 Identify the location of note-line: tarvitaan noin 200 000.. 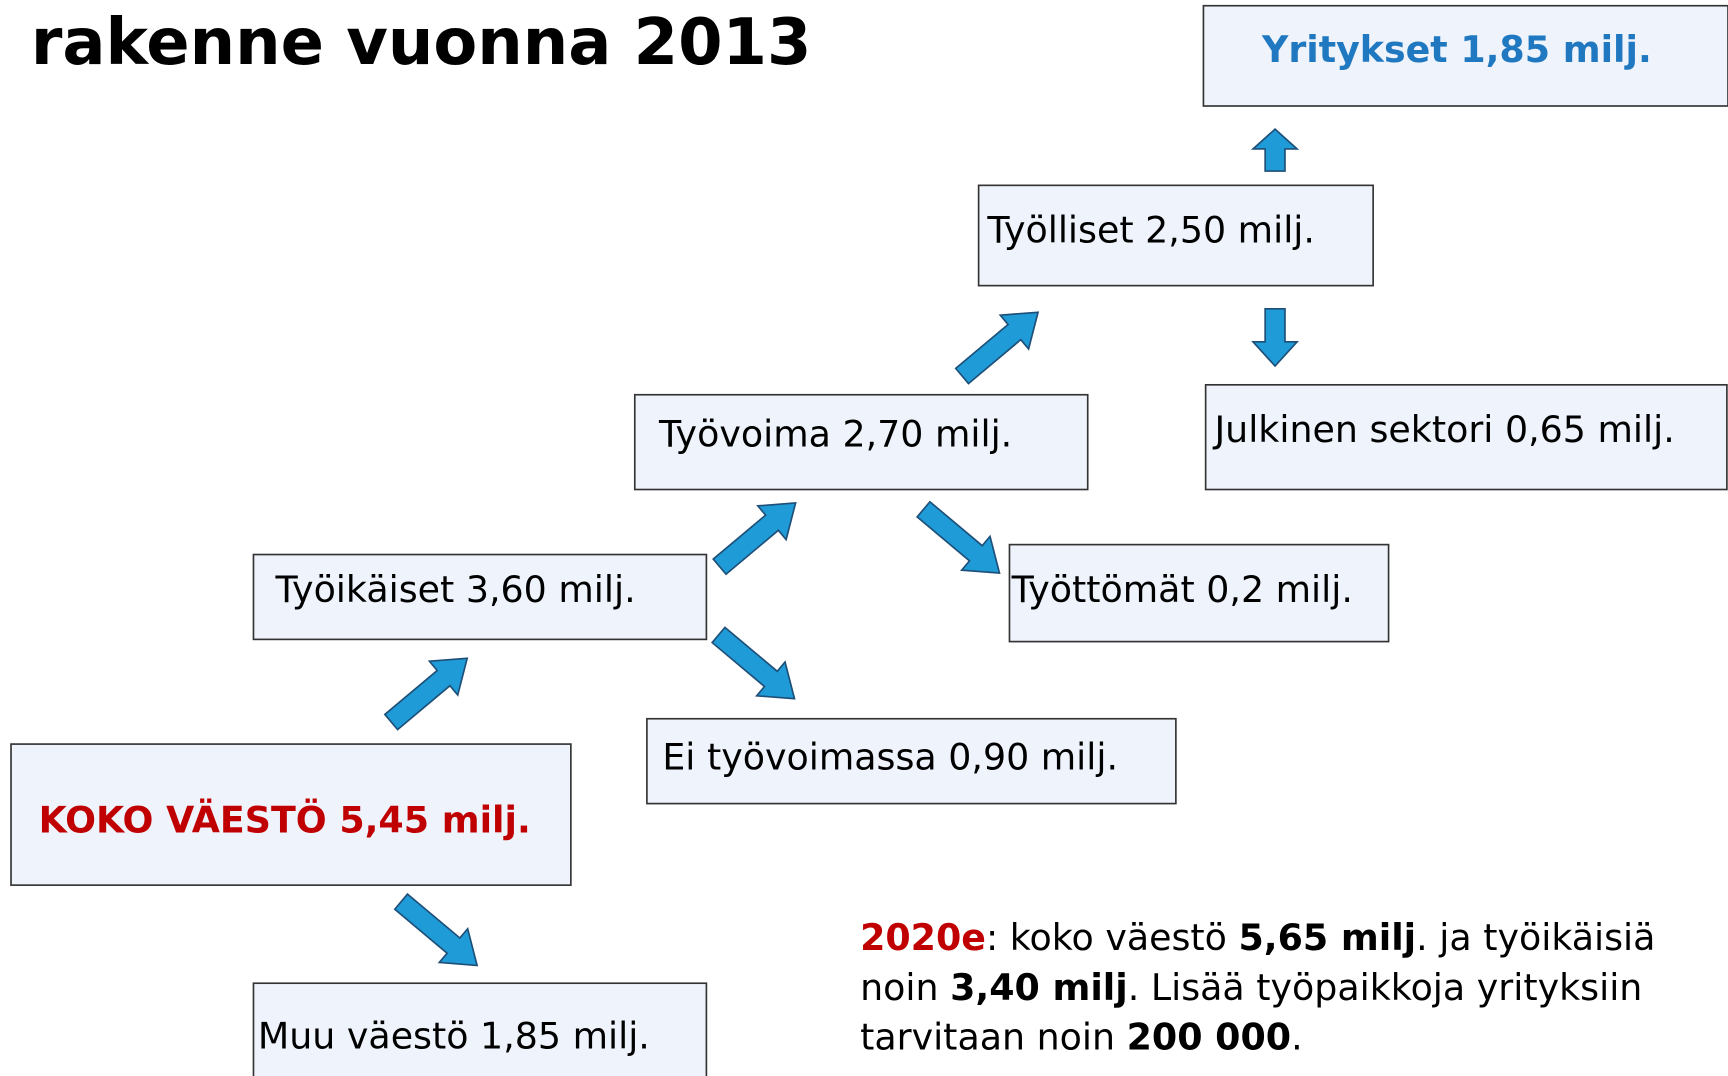
(1069, 1036).